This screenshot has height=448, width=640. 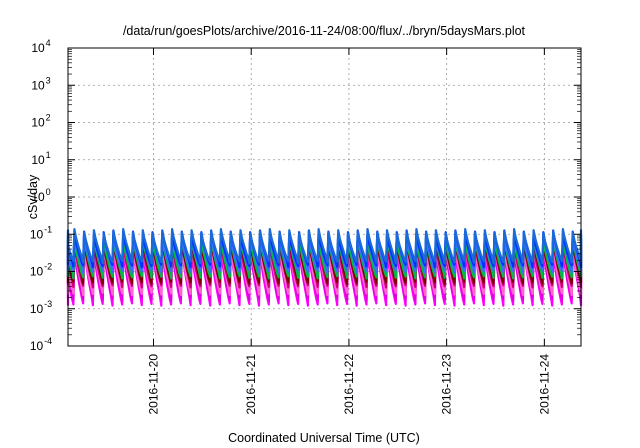 I want to click on y-axis-label: cSv/day, so click(x=33, y=196).